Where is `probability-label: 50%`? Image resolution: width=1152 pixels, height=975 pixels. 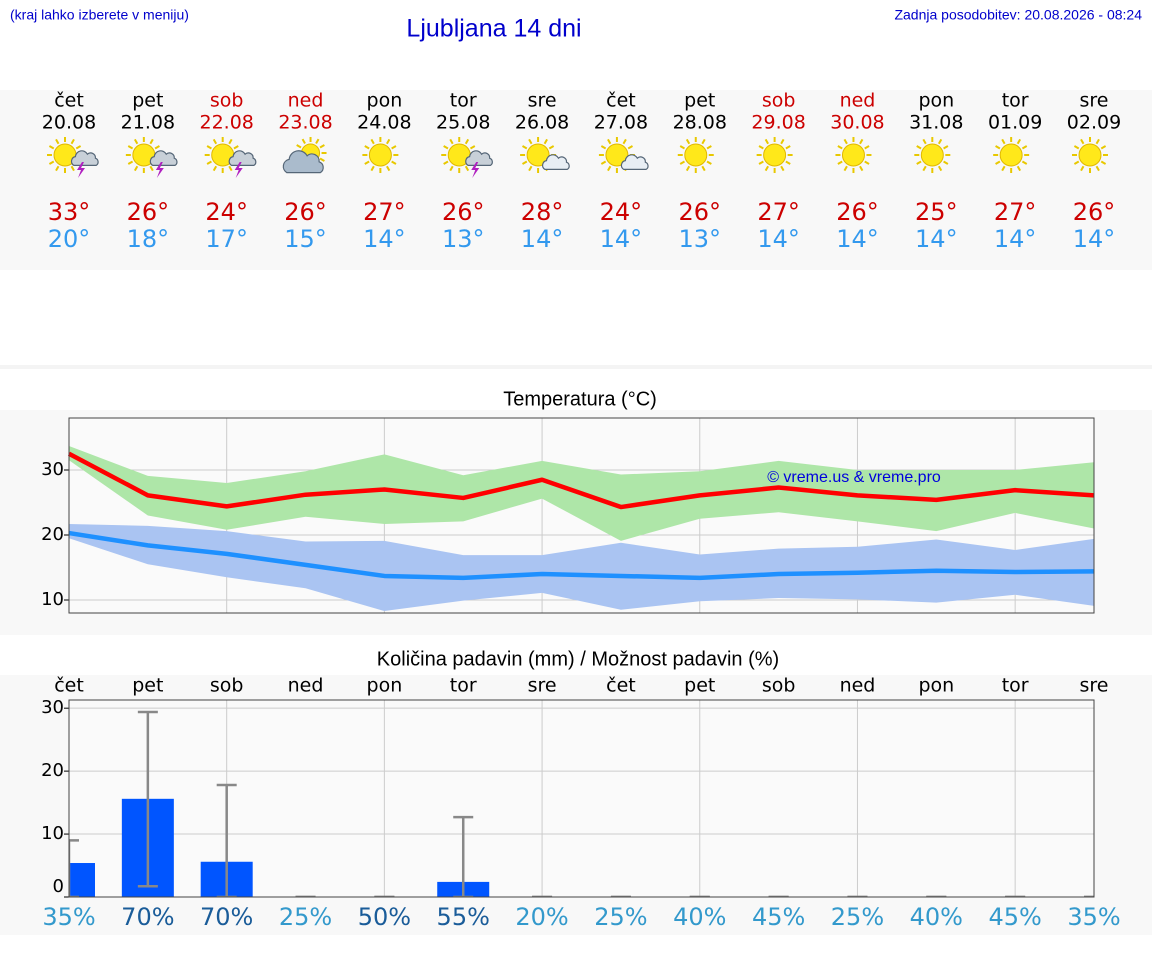 probability-label: 50% is located at coordinates (384, 917).